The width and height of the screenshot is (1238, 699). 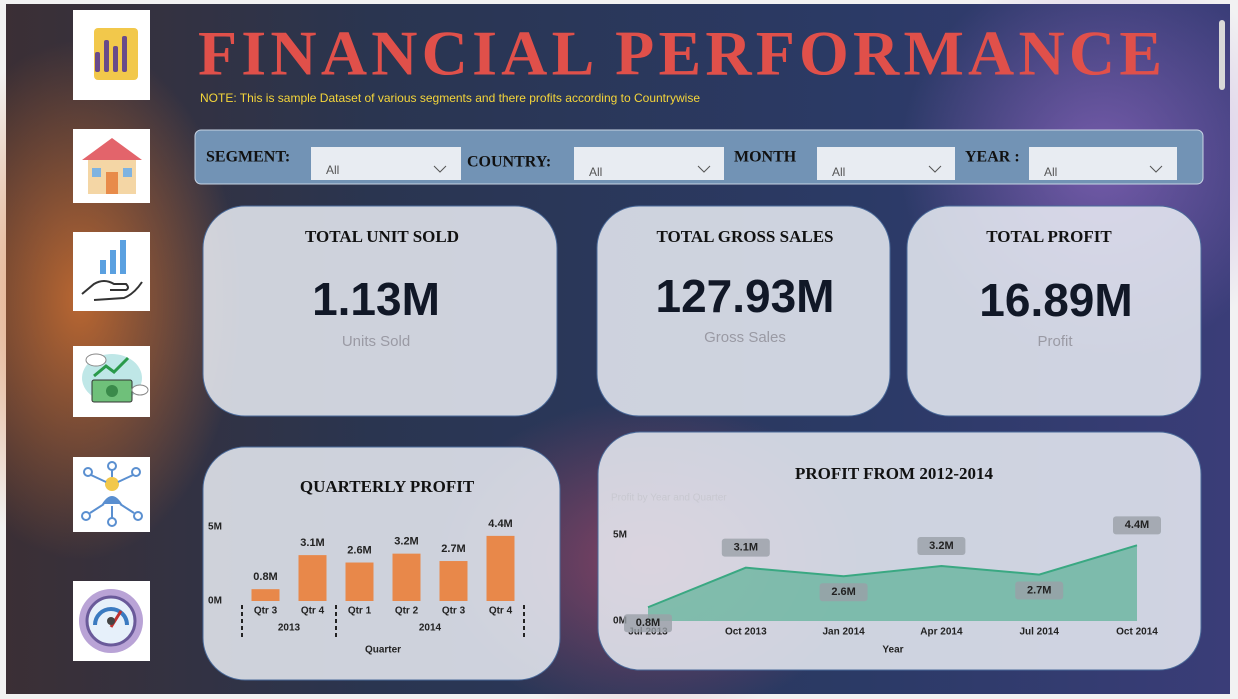 What do you see at coordinates (376, 341) in the screenshot?
I see `kpi-caption: Units Sold` at bounding box center [376, 341].